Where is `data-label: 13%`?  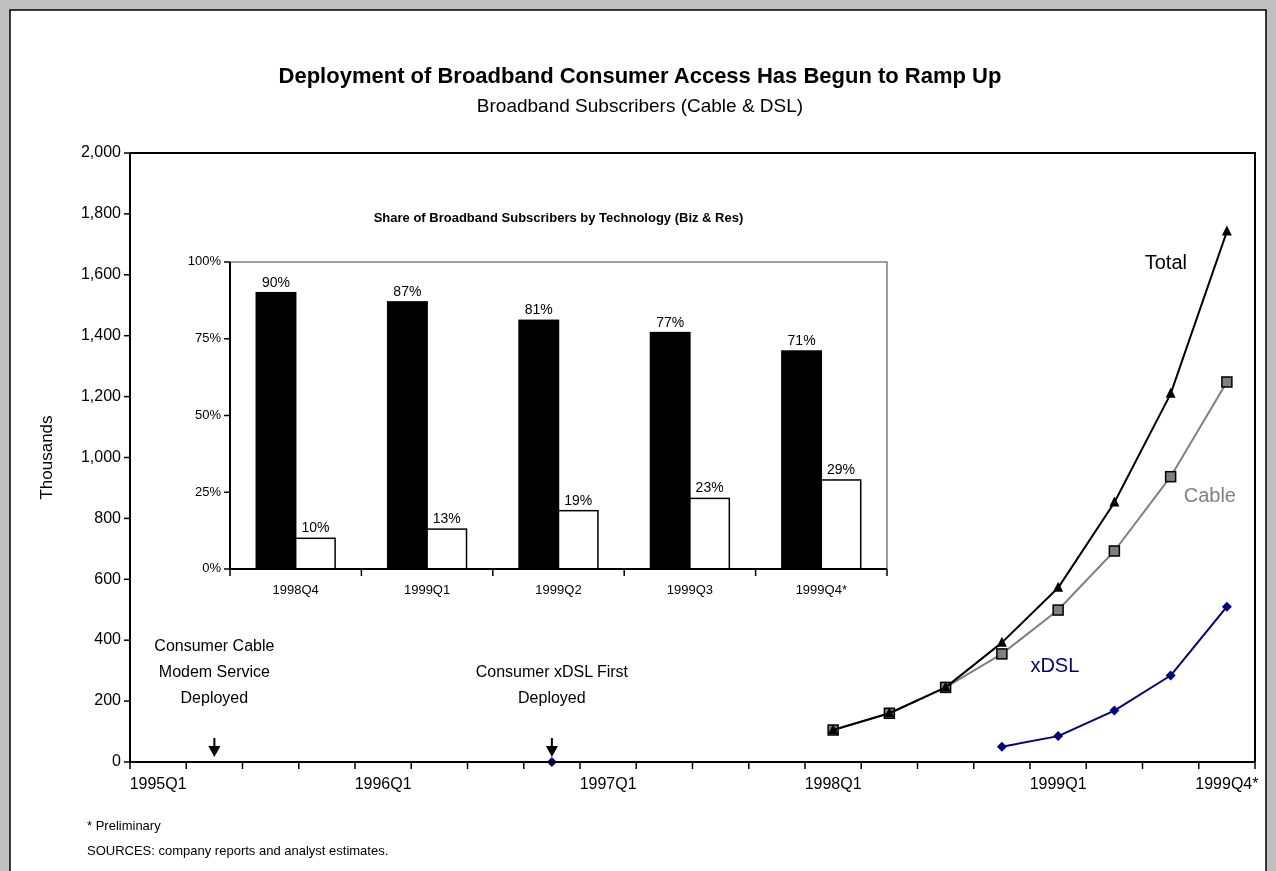
data-label: 13% is located at coordinates (446, 518).